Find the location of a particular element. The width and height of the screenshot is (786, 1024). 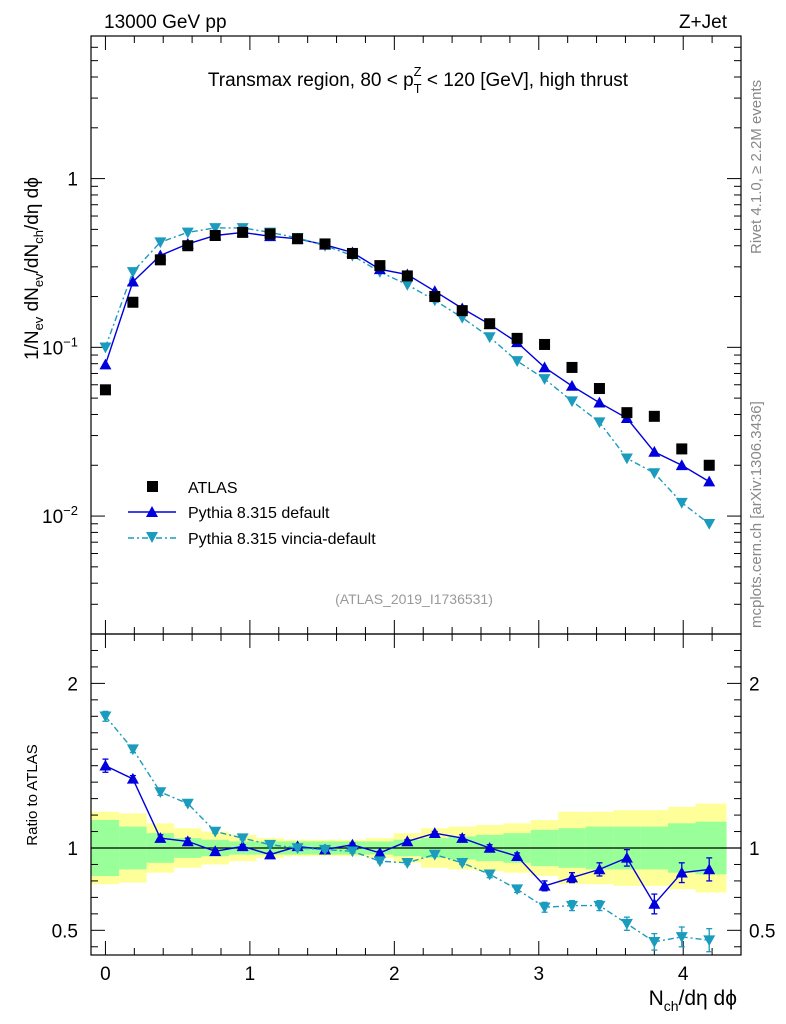

mcplots-text: mcplots.cern.ch [arXiv:1306.3436] is located at coordinates (756, 514).